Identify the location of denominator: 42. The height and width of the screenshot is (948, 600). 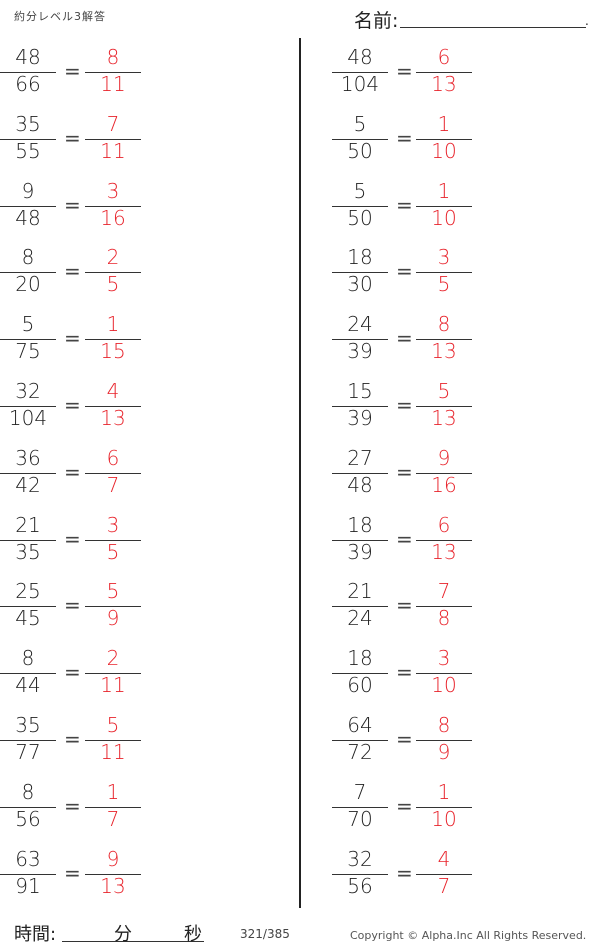
(28, 484).